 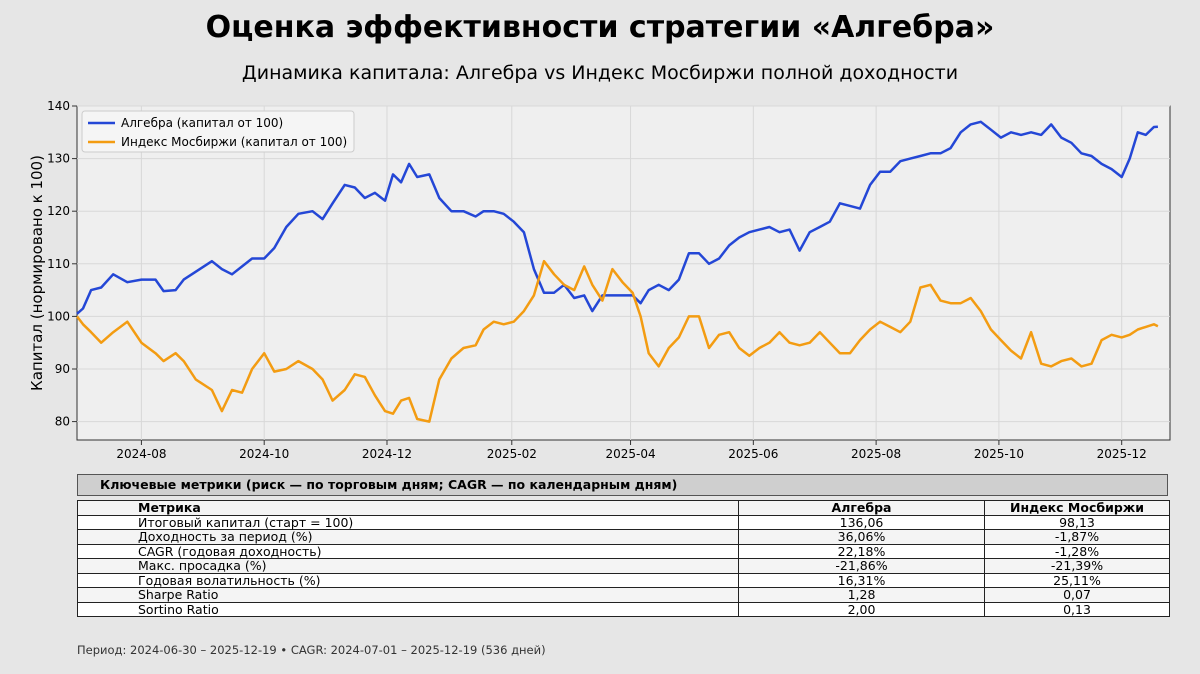 I want to click on metric-name: Доходность за период (%), so click(x=408, y=537).